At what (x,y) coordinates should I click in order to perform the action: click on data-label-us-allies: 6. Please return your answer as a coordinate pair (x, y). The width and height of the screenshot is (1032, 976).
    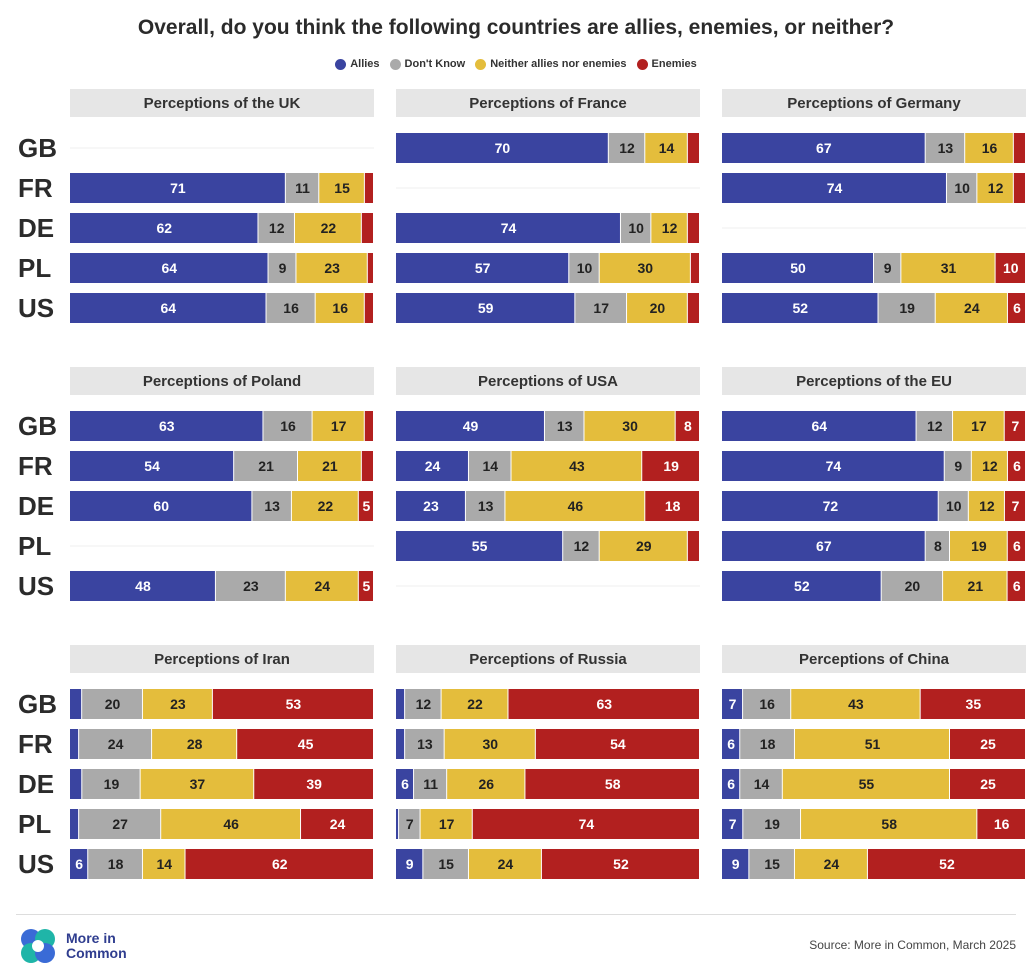
    Looking at the image, I should click on (79, 864).